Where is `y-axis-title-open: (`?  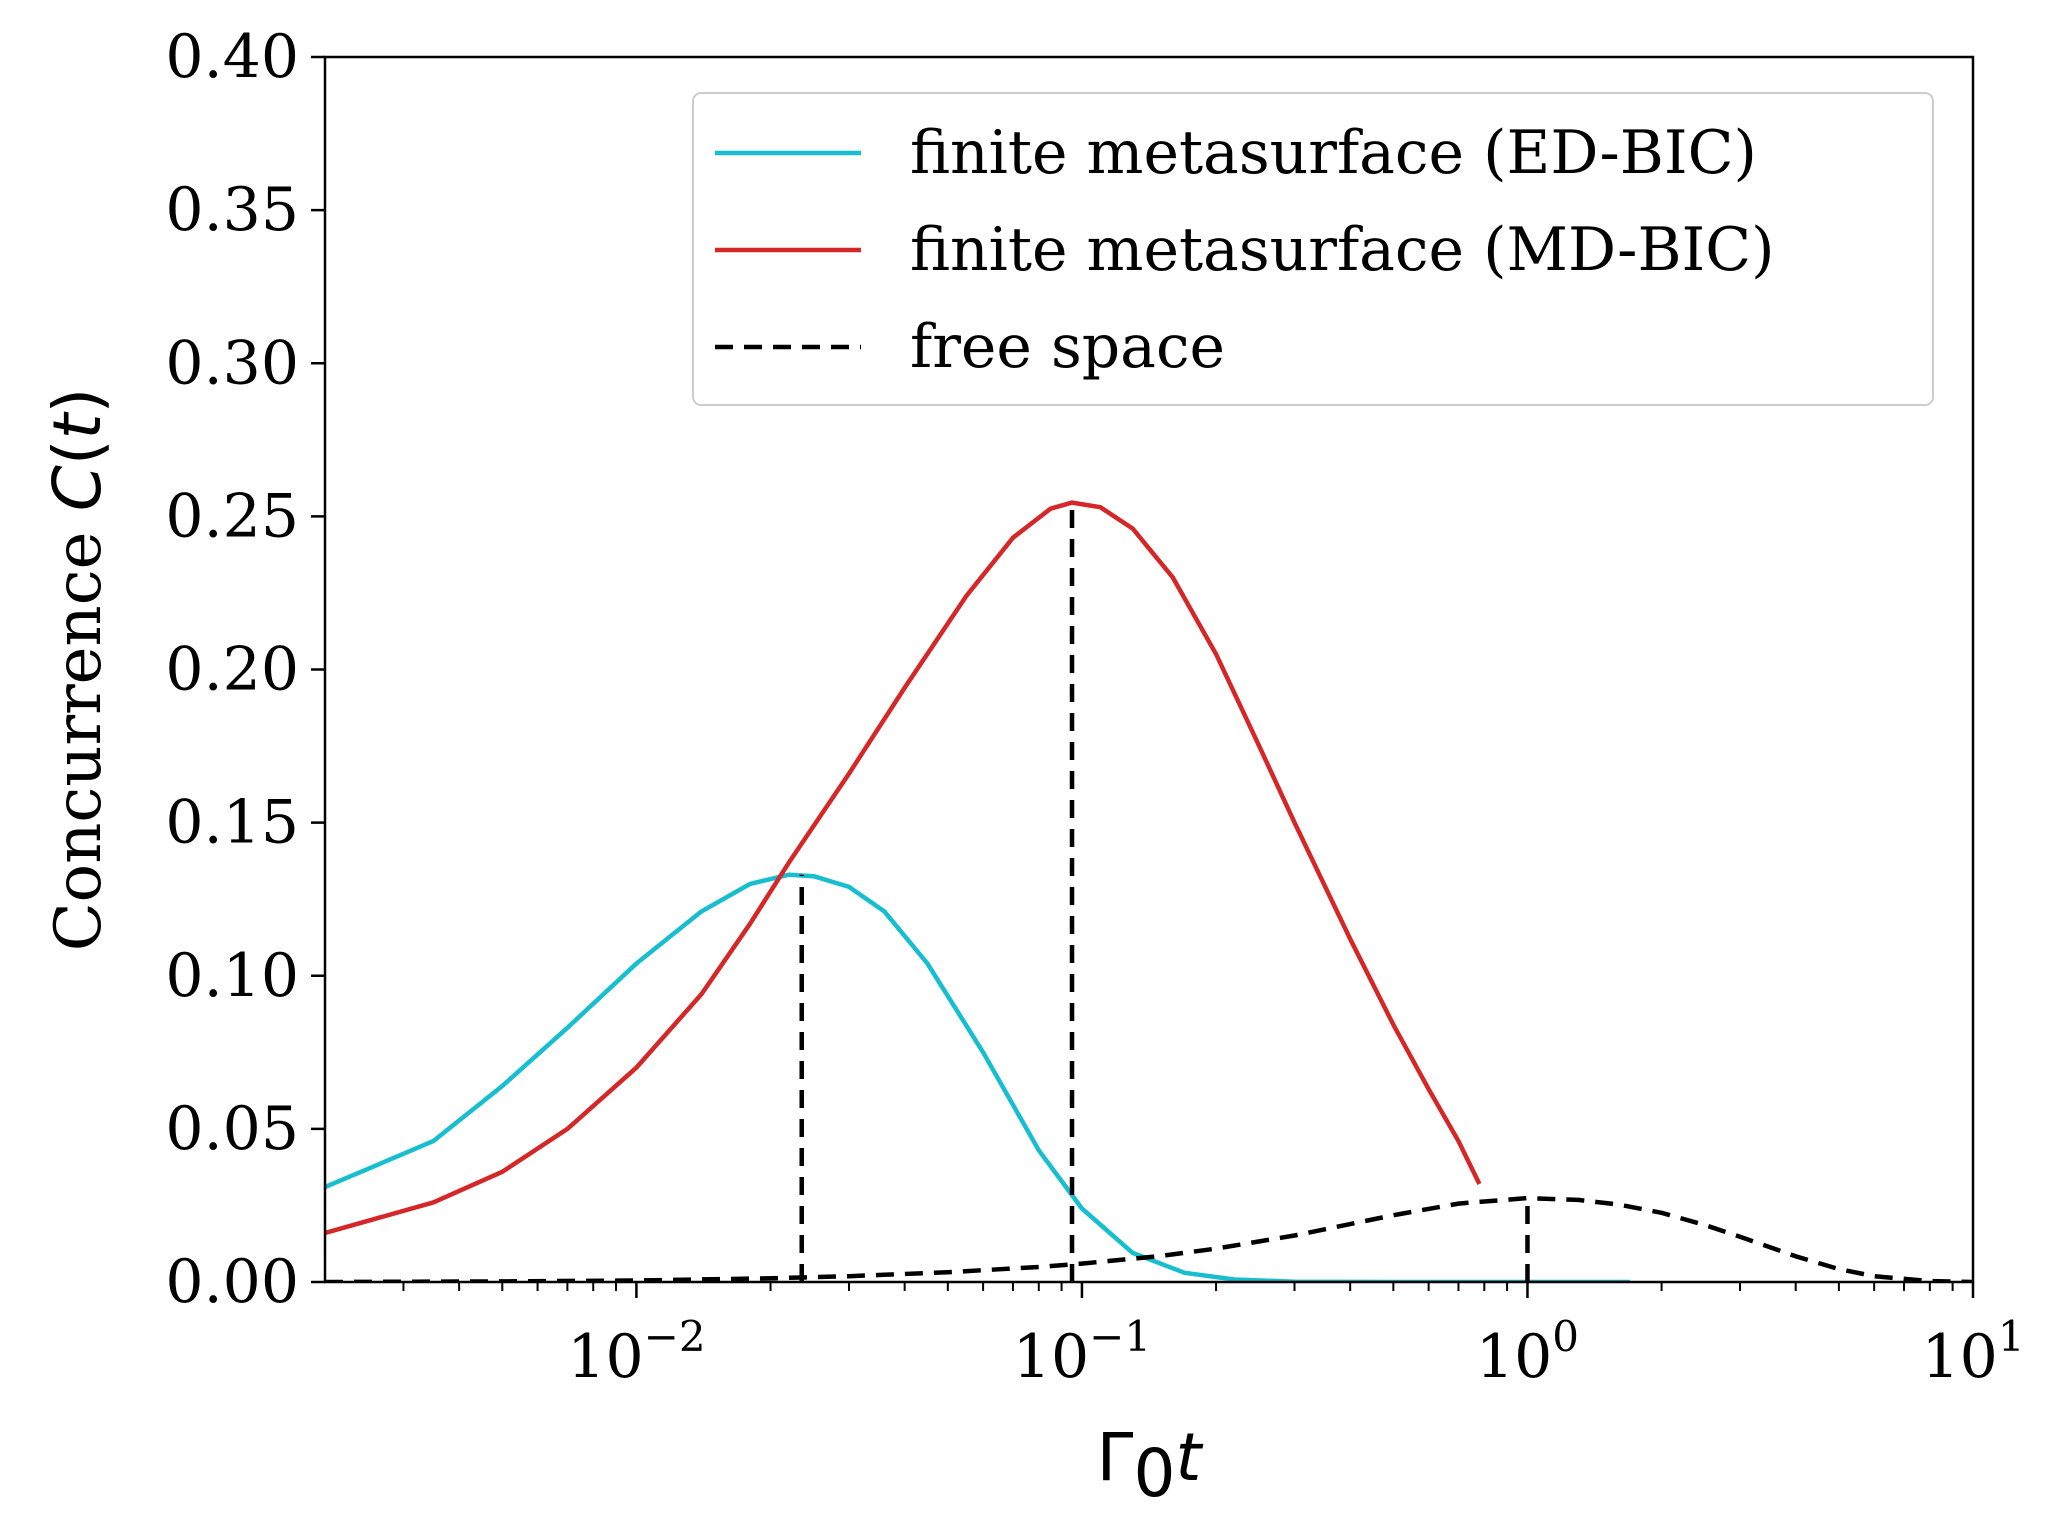 y-axis-title-open: ( is located at coordinates (77, 452).